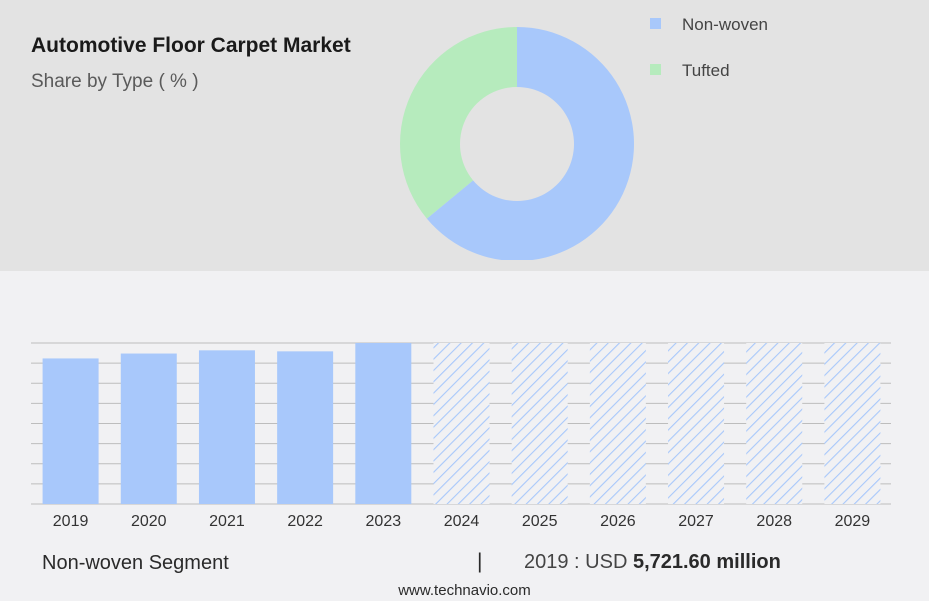 The width and height of the screenshot is (929, 601). Describe the element at coordinates (706, 562) in the screenshot. I see `segment-value-amount: 5,721.60 million` at that location.